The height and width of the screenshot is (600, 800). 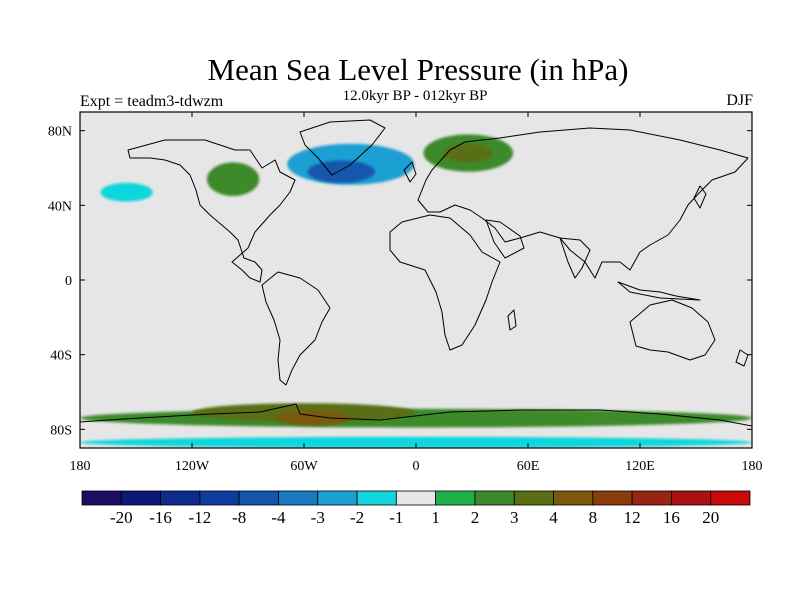 What do you see at coordinates (553, 517) in the screenshot?
I see `colorbar-label-11: 4` at bounding box center [553, 517].